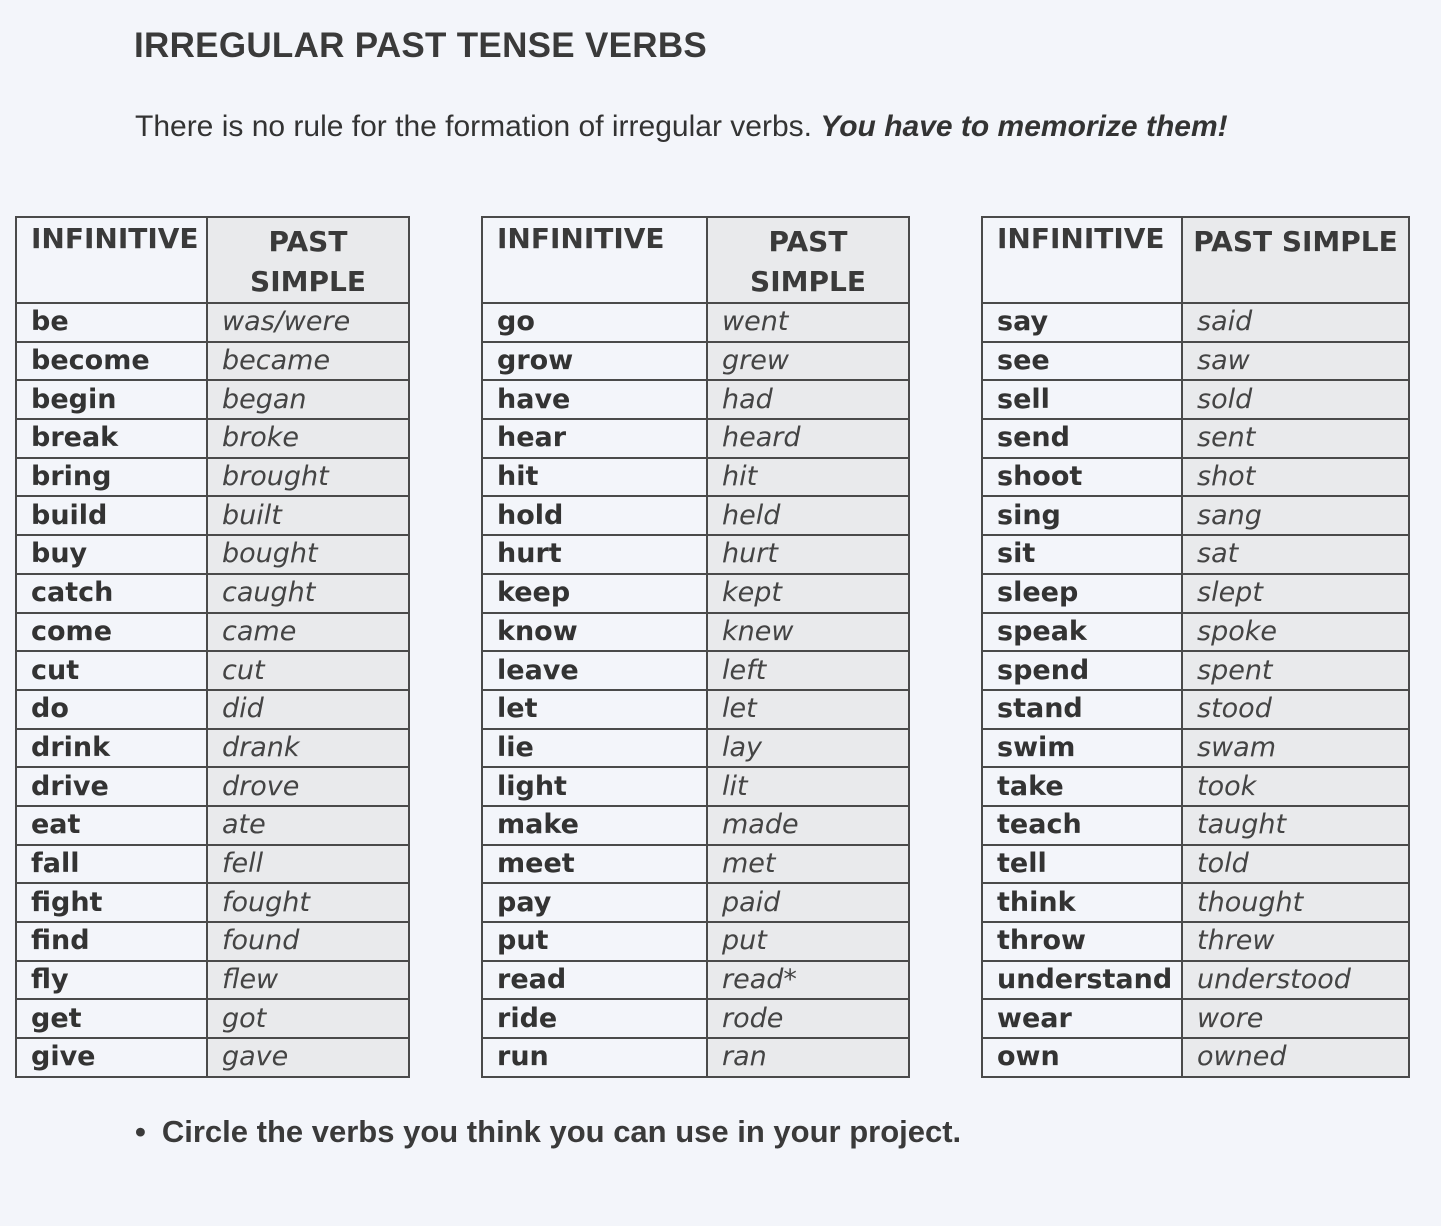  I want to click on infinitive-cell: swim, so click(1082, 748).